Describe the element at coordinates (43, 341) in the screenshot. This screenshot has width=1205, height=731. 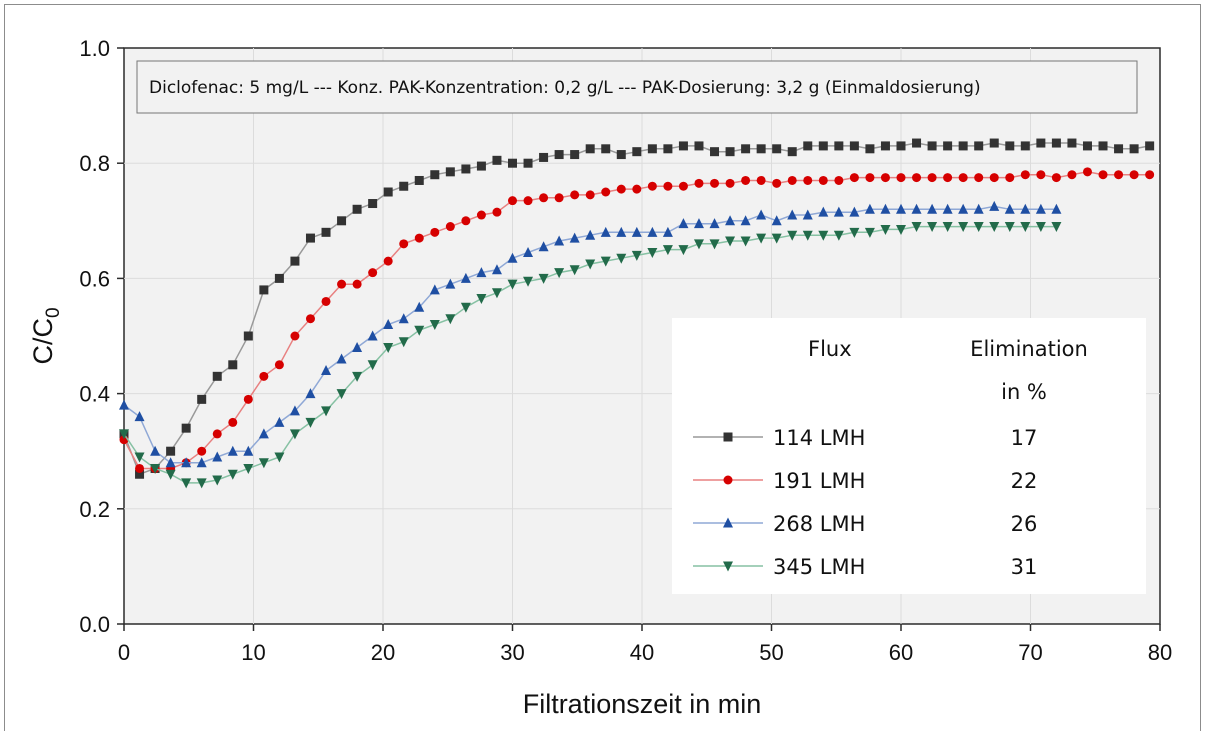
I see `y-axis-label-main: C/C` at that location.